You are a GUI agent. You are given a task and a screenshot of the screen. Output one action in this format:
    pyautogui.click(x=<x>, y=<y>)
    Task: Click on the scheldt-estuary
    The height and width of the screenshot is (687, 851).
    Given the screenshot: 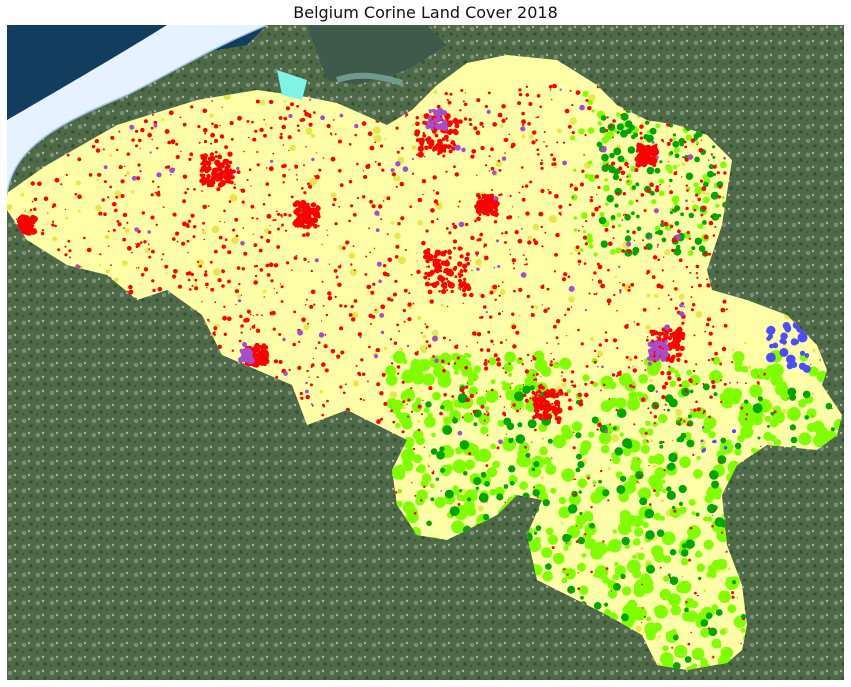 What is the action you would take?
    pyautogui.click(x=377, y=55)
    